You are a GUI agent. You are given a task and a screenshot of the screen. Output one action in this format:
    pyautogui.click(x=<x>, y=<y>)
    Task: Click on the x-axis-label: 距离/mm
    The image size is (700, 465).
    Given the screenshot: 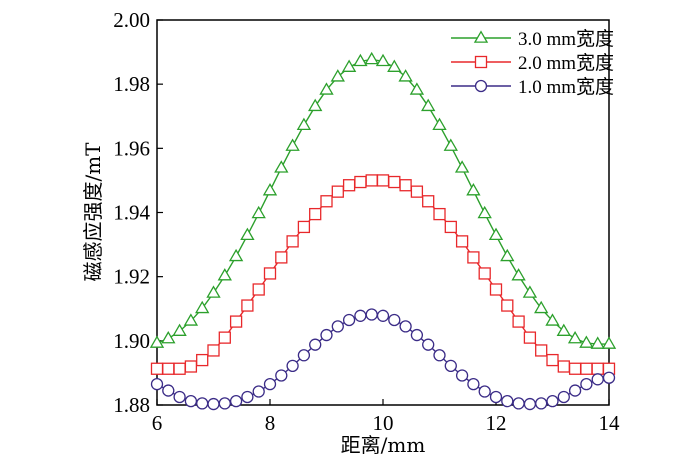 What is the action you would take?
    pyautogui.click(x=383, y=445)
    